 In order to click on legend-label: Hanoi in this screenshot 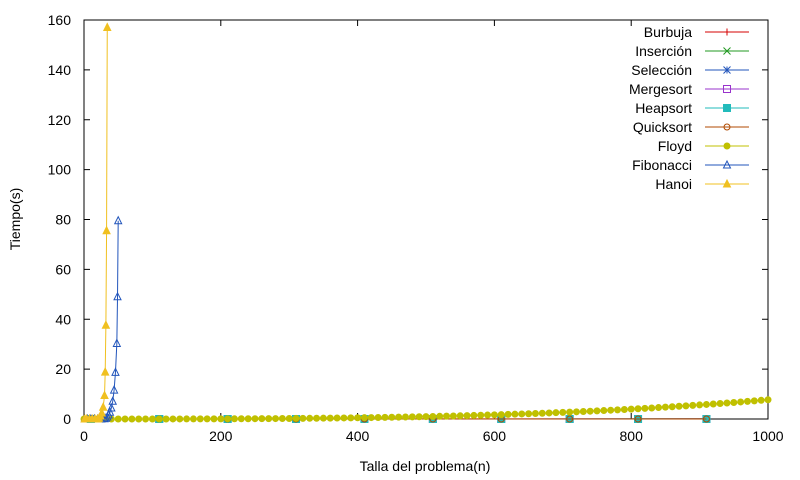, I will do `click(673, 184)`.